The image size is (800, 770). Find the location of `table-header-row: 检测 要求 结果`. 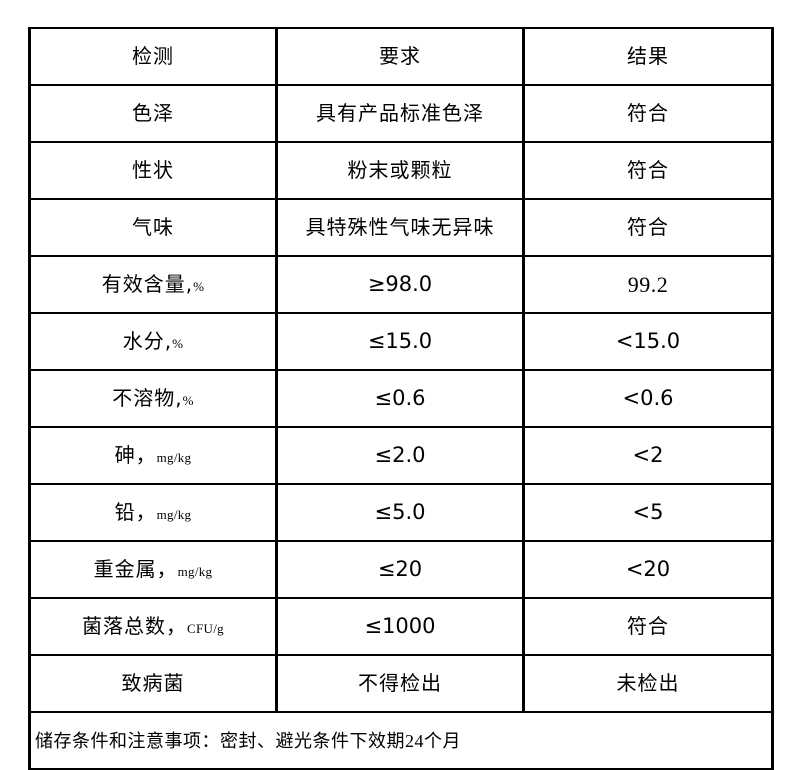

table-header-row: 检测 要求 结果 is located at coordinates (401, 56).